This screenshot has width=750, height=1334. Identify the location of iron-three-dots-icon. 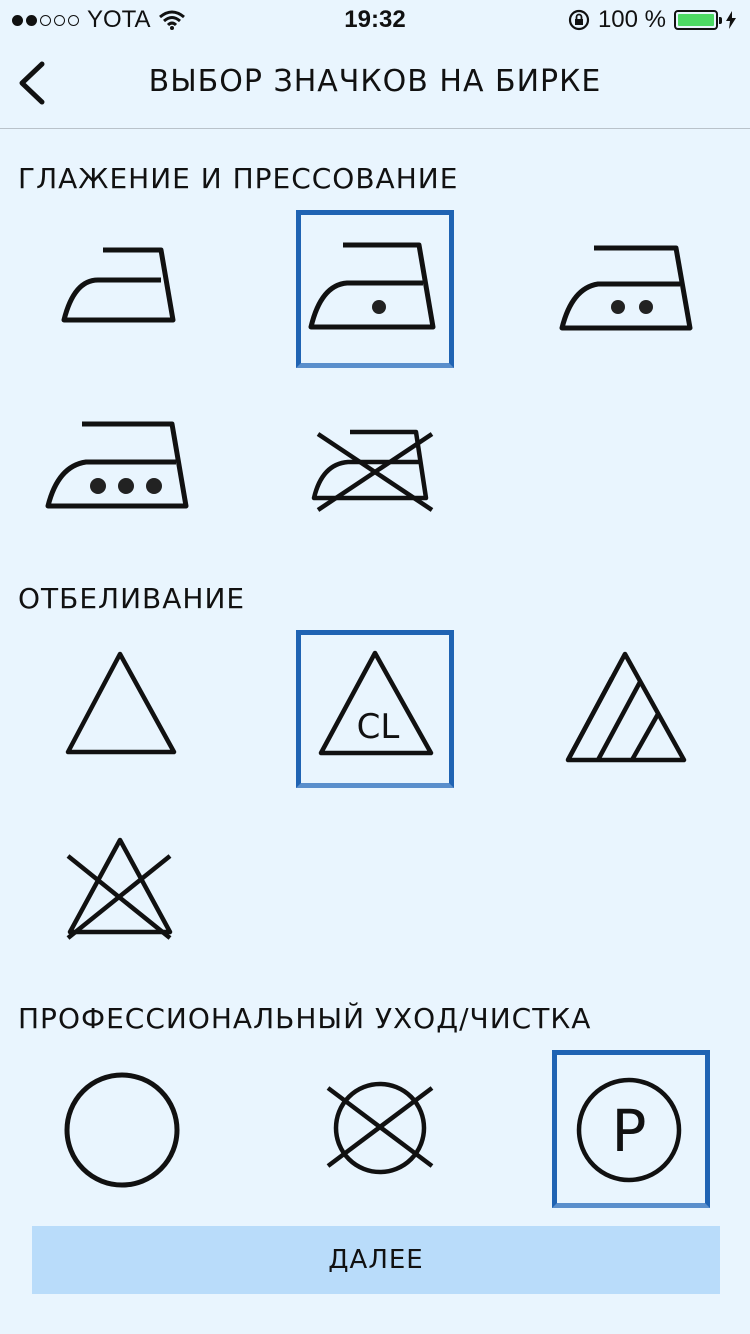
(117, 465).